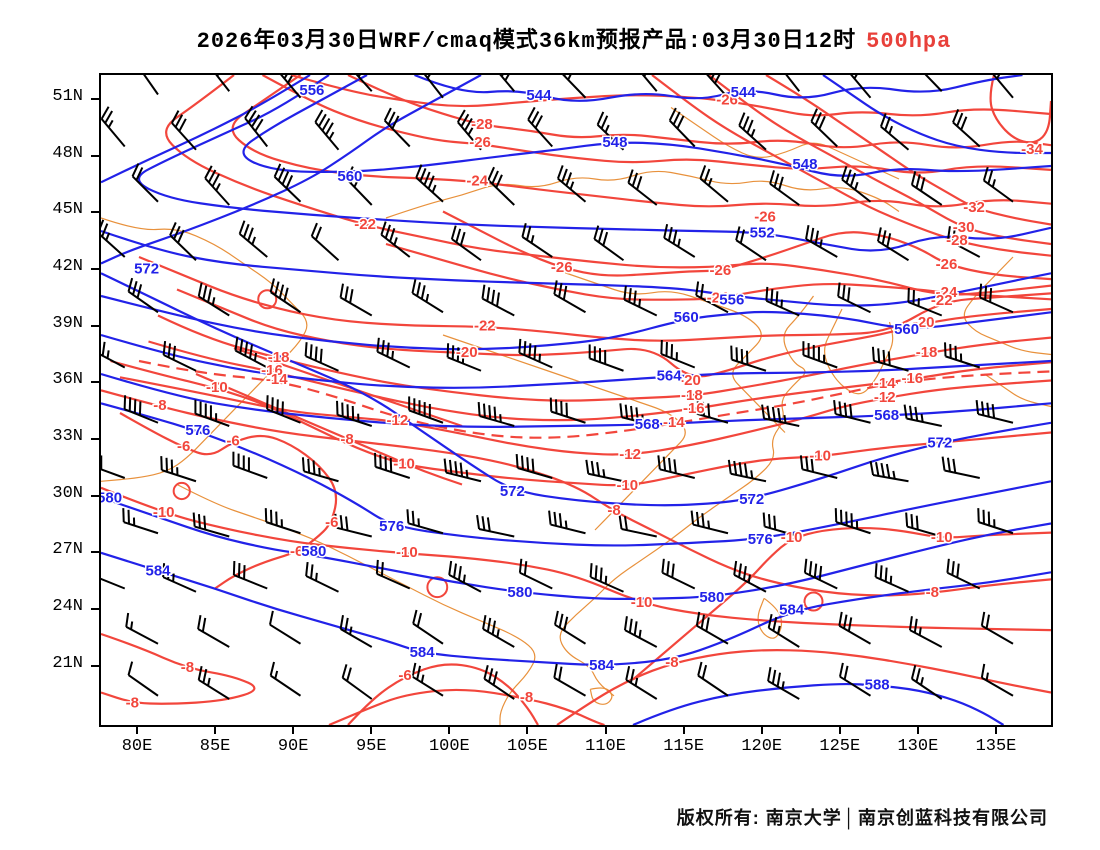  What do you see at coordinates (699, 112) in the screenshot?
I see `temp-contour--28a` at bounding box center [699, 112].